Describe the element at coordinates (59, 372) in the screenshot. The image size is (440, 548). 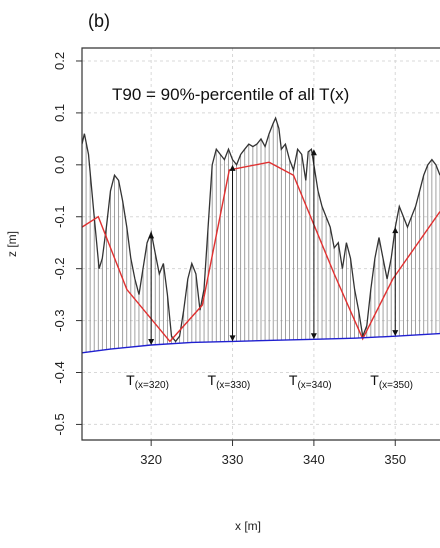
I see `y-tick-label: -0.4` at that location.